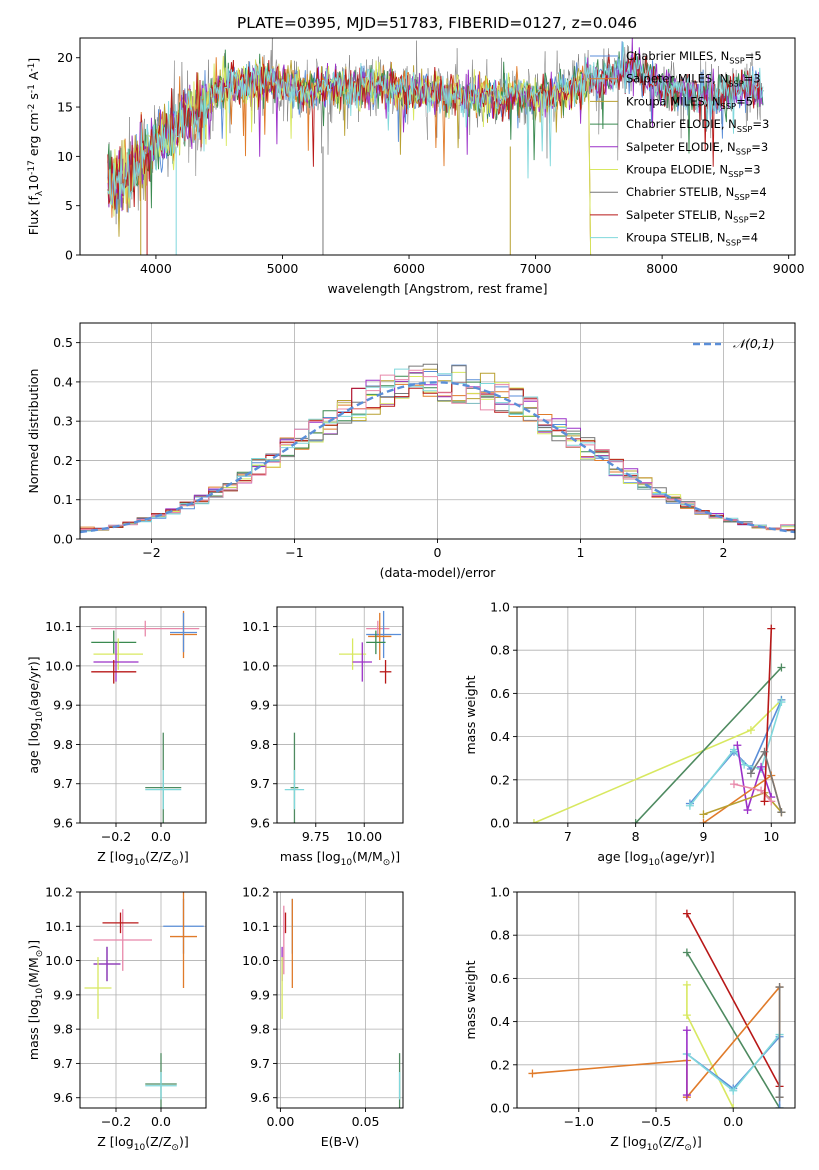 This screenshot has height=1170, width=819. Describe the element at coordinates (771, 836) in the screenshot. I see `x-tick-label: 10` at that location.